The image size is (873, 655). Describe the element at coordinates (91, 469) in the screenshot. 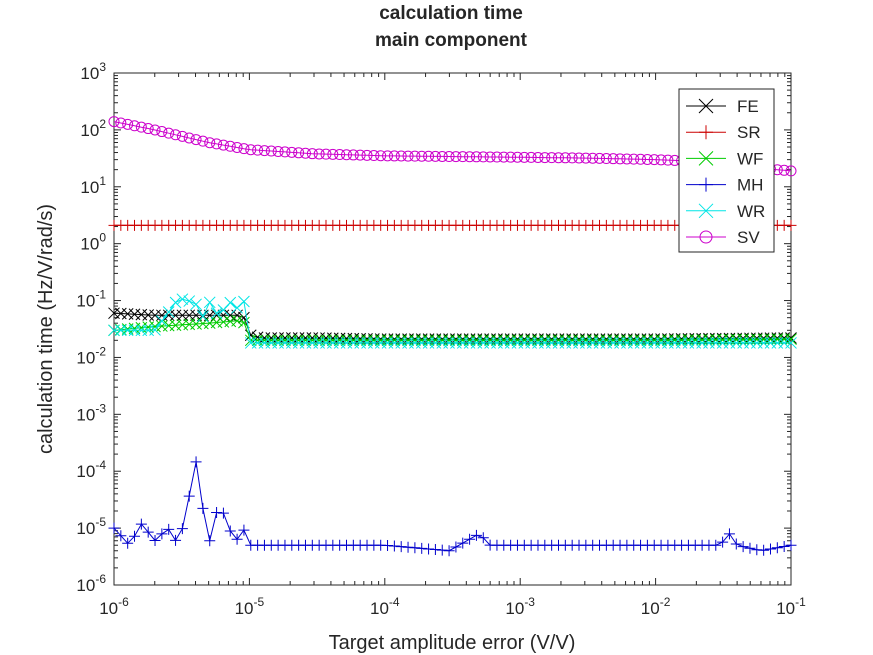

I see `y-tick-label: 10⁻⁴` at that location.